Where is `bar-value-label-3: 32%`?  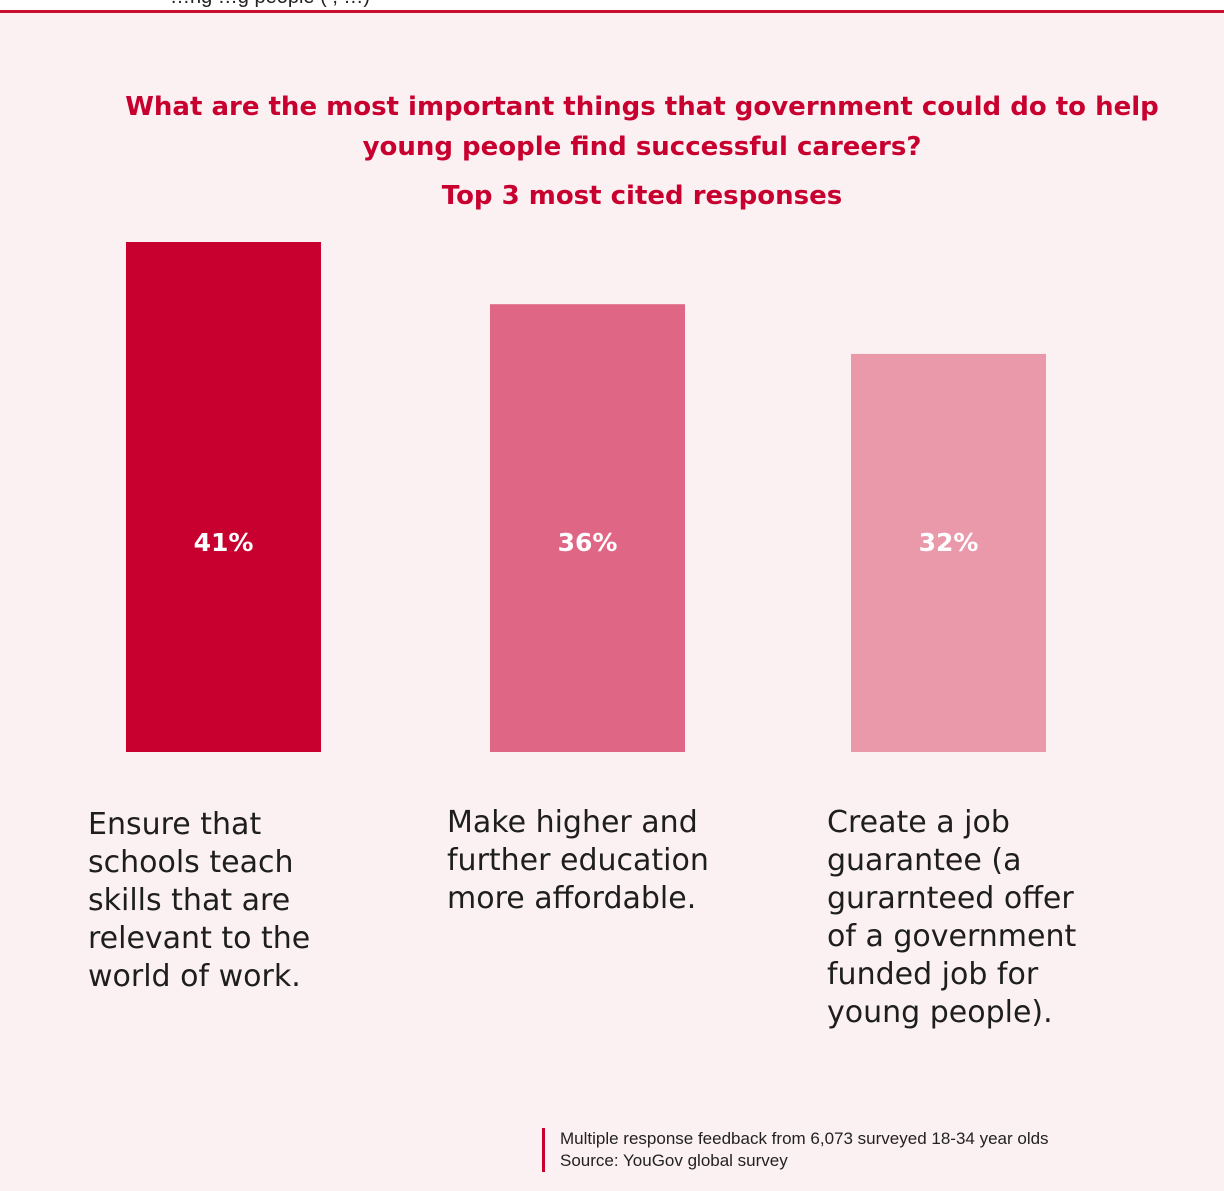
bar-value-label-3: 32% is located at coordinates (949, 542).